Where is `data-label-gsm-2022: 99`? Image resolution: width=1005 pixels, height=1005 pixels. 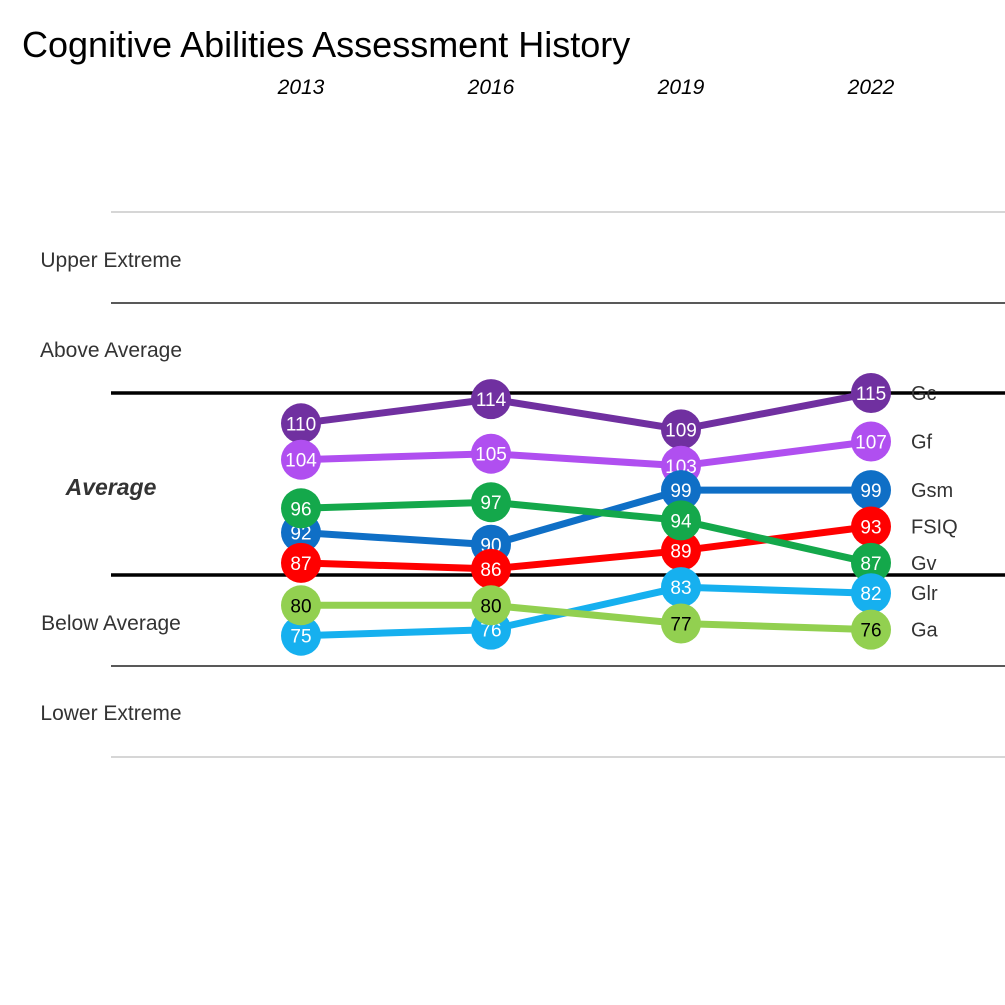 data-label-gsm-2022: 99 is located at coordinates (870, 491).